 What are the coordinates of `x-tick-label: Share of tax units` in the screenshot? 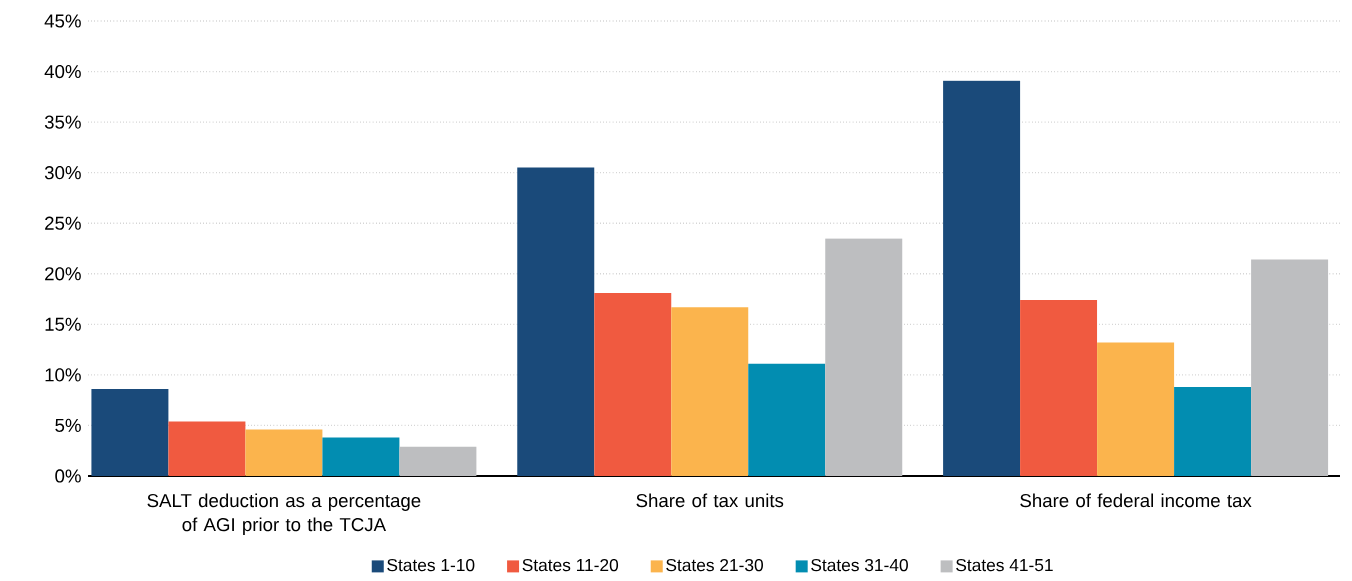 It's located at (710, 500).